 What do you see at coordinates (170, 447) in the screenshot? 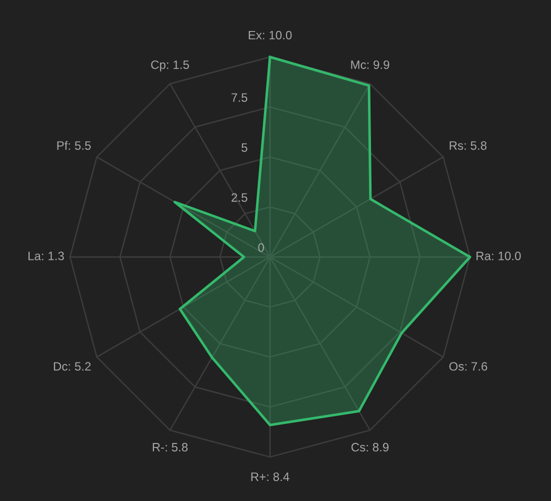
I see `spoke-label: R-: 5.8` at bounding box center [170, 447].